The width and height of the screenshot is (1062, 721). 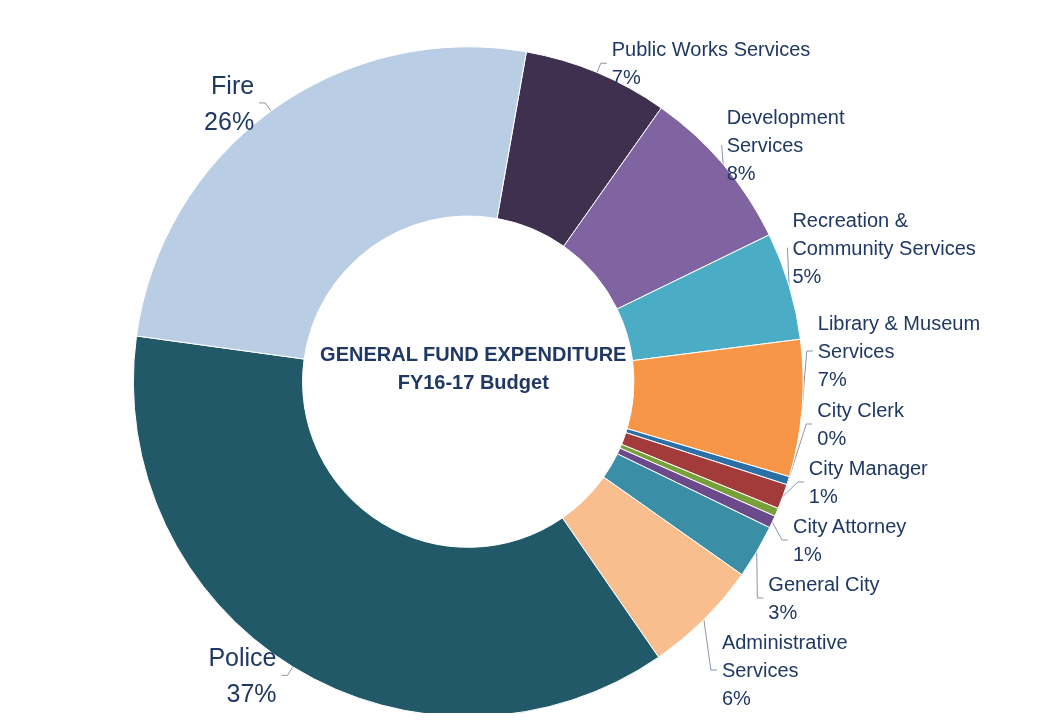 What do you see at coordinates (824, 584) in the screenshot?
I see `slice-label: General City` at bounding box center [824, 584].